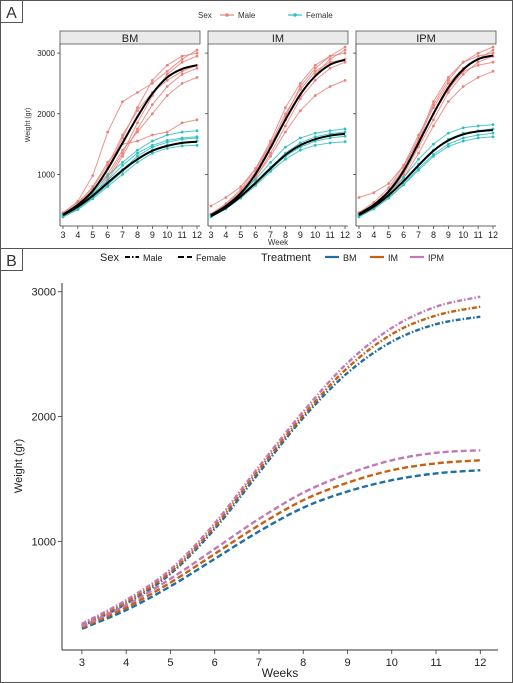 The width and height of the screenshot is (513, 683). What do you see at coordinates (19, 466) in the screenshot?
I see `y-axis-label-b: Weight (gr)` at bounding box center [19, 466].